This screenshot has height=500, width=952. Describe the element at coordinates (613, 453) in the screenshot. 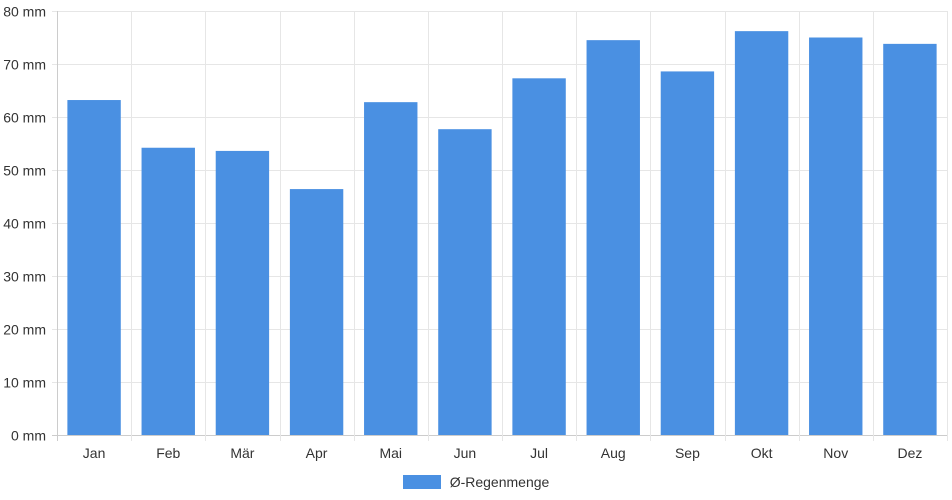

I see `x-tick-label: Aug` at that location.